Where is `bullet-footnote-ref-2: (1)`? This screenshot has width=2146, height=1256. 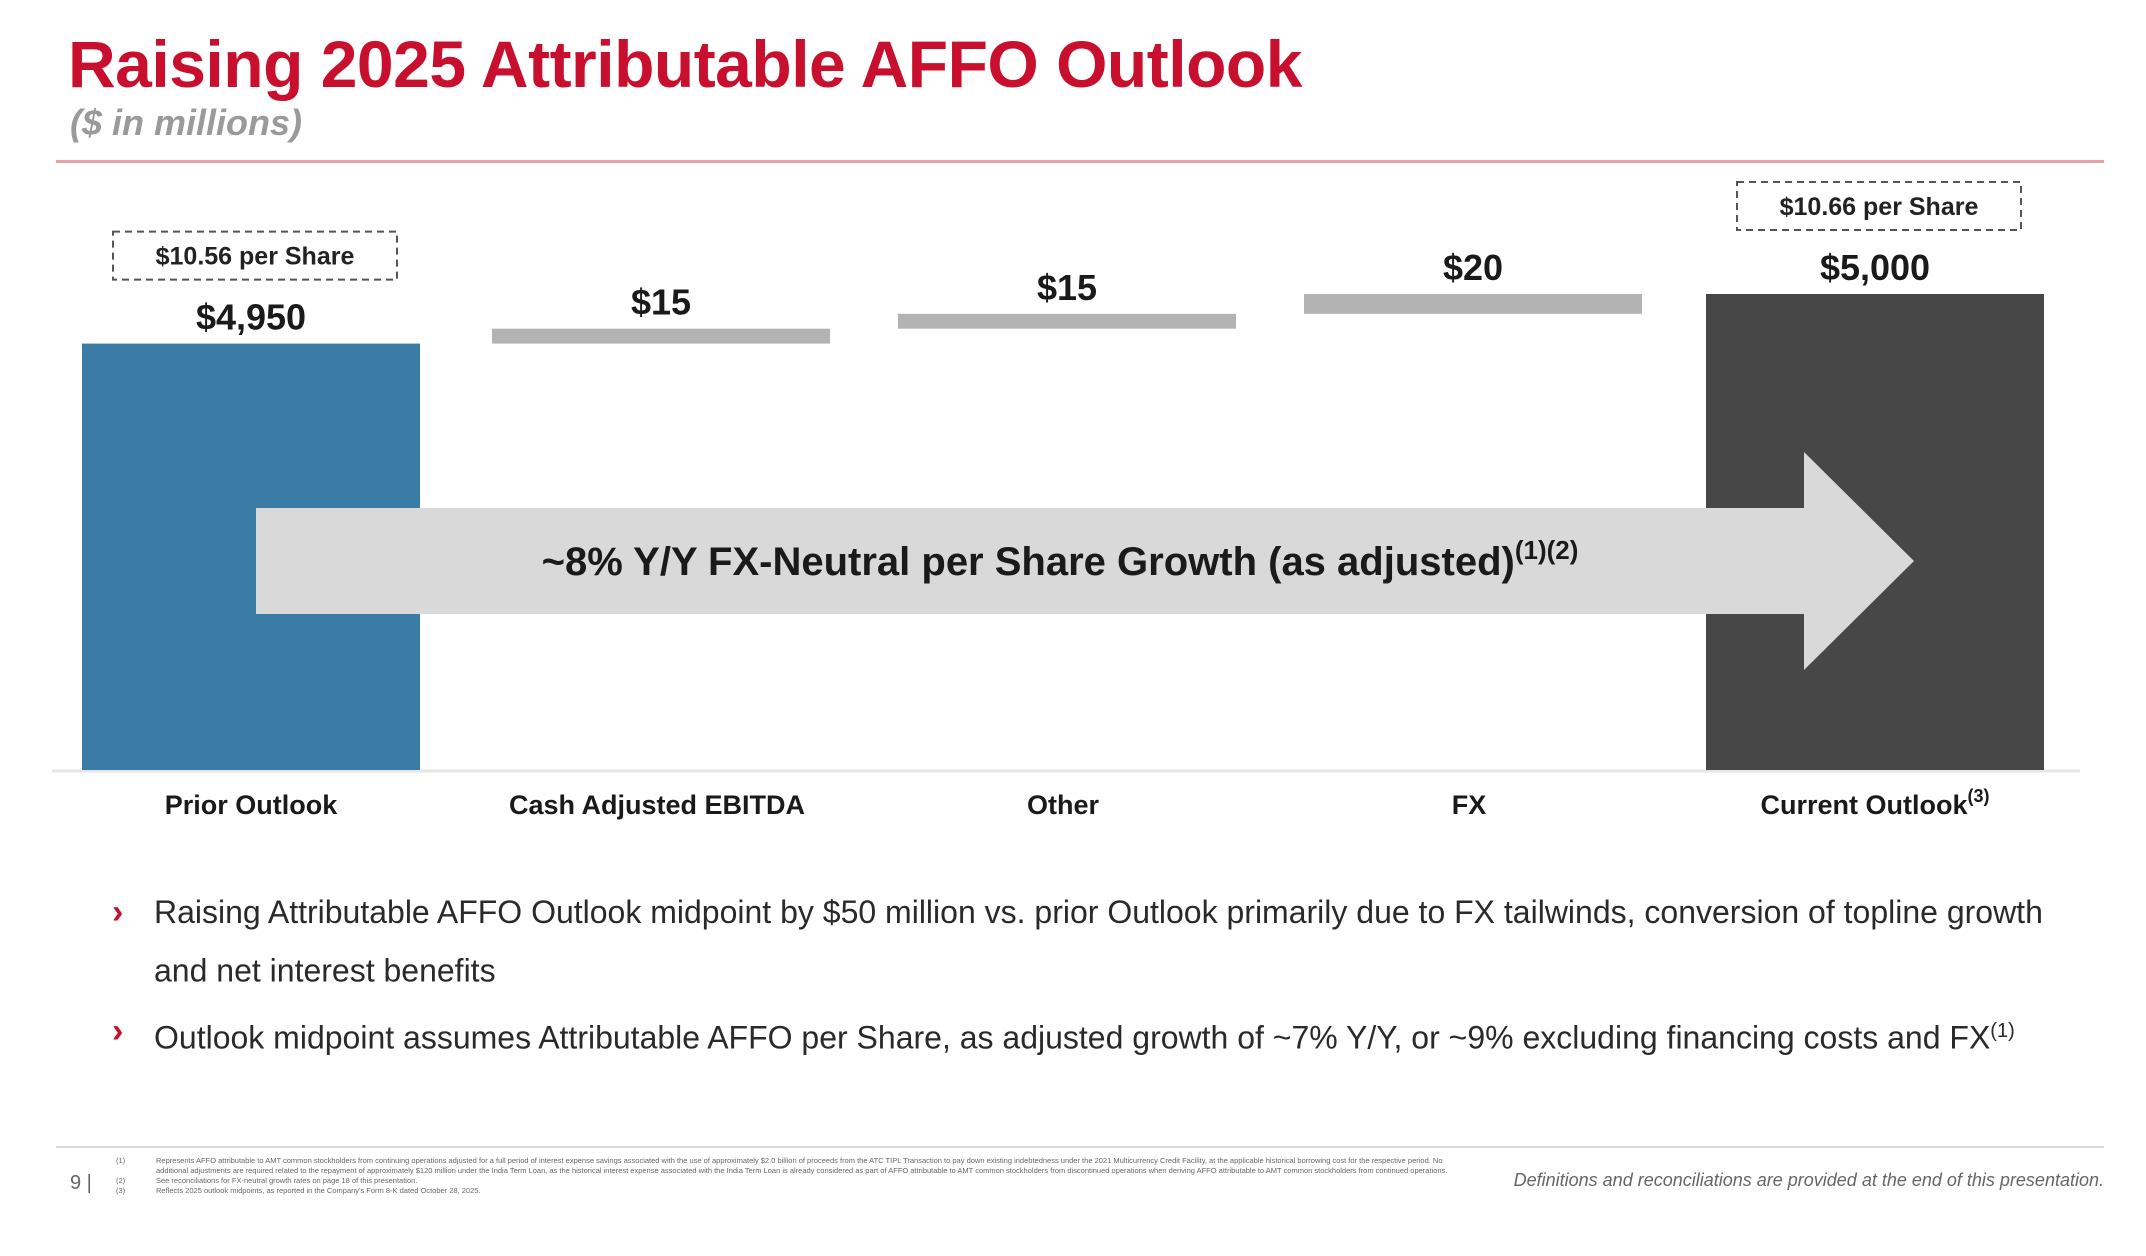
bullet-footnote-ref-2: (1) is located at coordinates (2002, 1030).